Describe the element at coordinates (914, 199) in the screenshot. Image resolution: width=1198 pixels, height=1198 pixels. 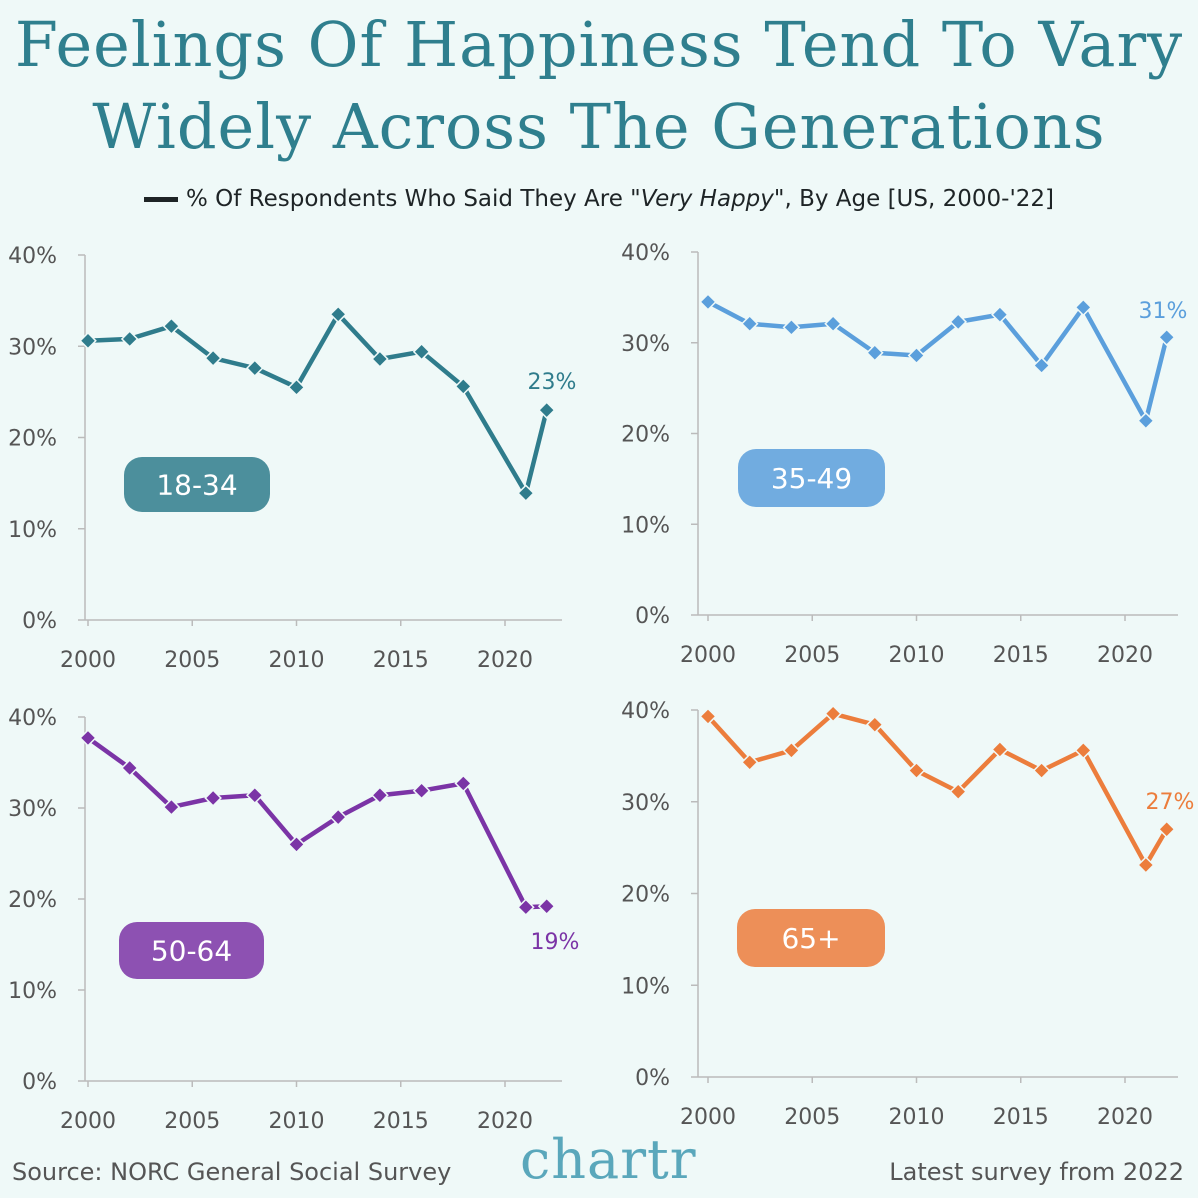
I see `legend-text-suffix: ", By Age [US, 2000-'22]` at that location.